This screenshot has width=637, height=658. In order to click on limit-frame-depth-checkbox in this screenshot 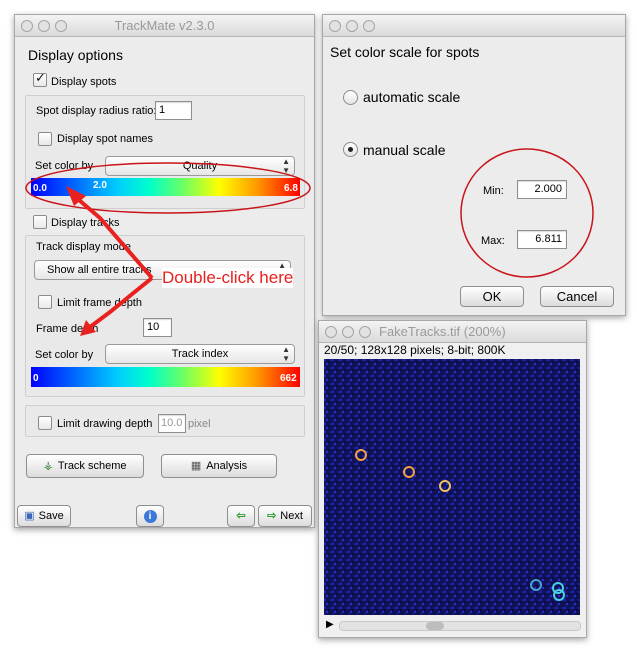, I will do `click(45, 302)`.